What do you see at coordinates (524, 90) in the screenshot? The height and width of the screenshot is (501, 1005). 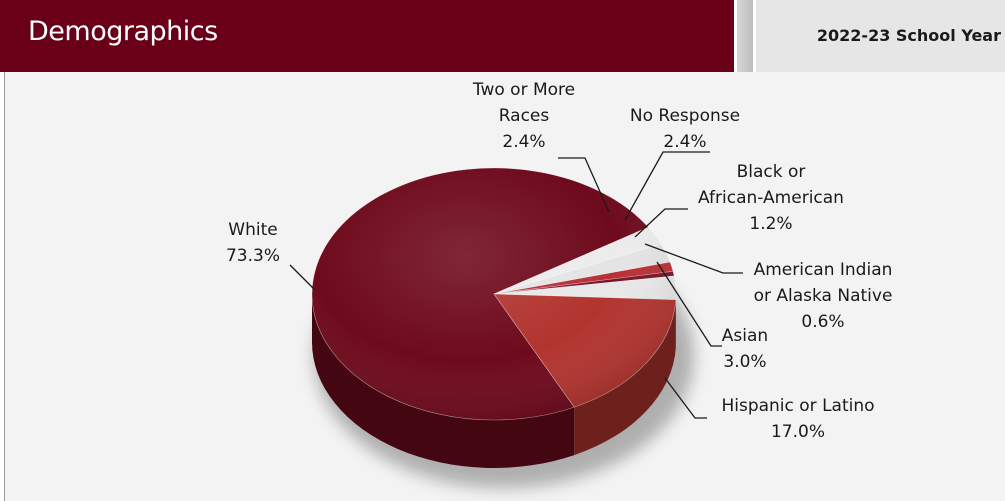 I see `pie-label-text: Two or More` at bounding box center [524, 90].